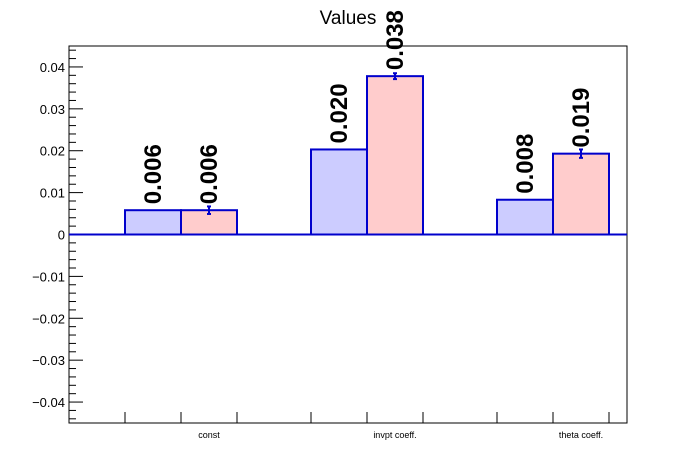 The image size is (696, 472). Describe the element at coordinates (52, 109) in the screenshot. I see `y-tick-label: 0.03` at that location.